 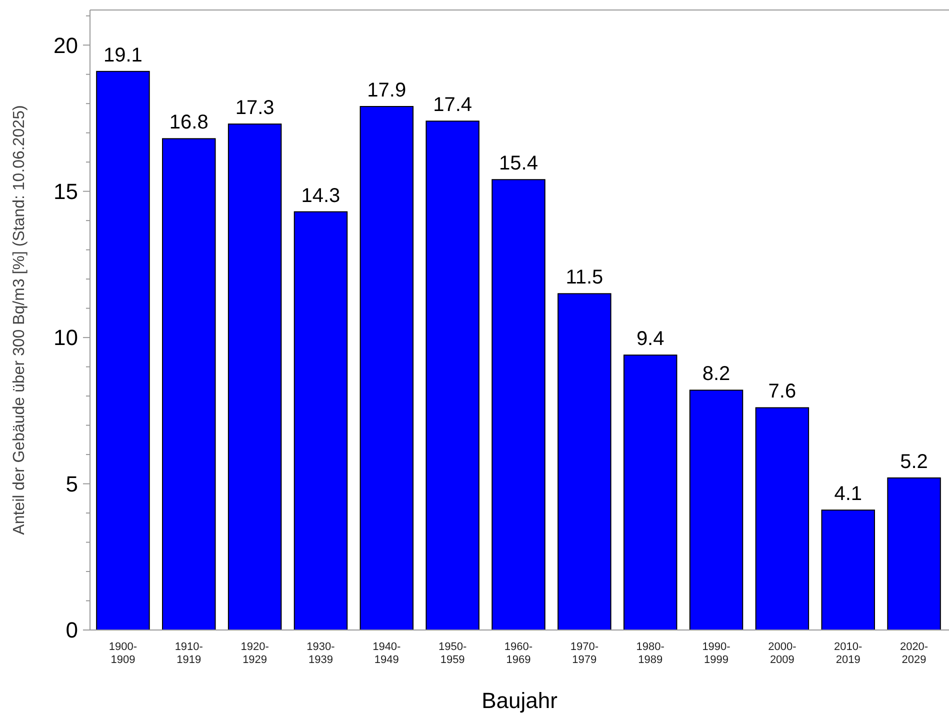 I want to click on x-tick-label: 2010-2019, so click(x=848, y=653).